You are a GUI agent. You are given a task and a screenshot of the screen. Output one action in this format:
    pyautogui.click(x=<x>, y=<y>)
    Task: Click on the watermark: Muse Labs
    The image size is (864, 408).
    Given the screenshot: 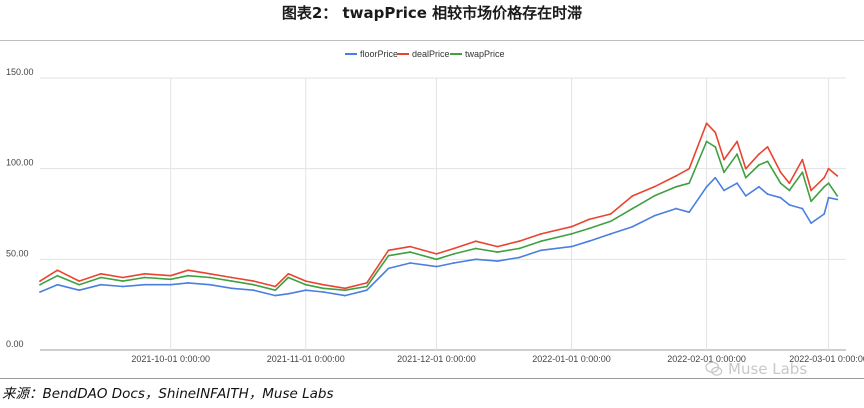 What is the action you would take?
    pyautogui.click(x=756, y=369)
    